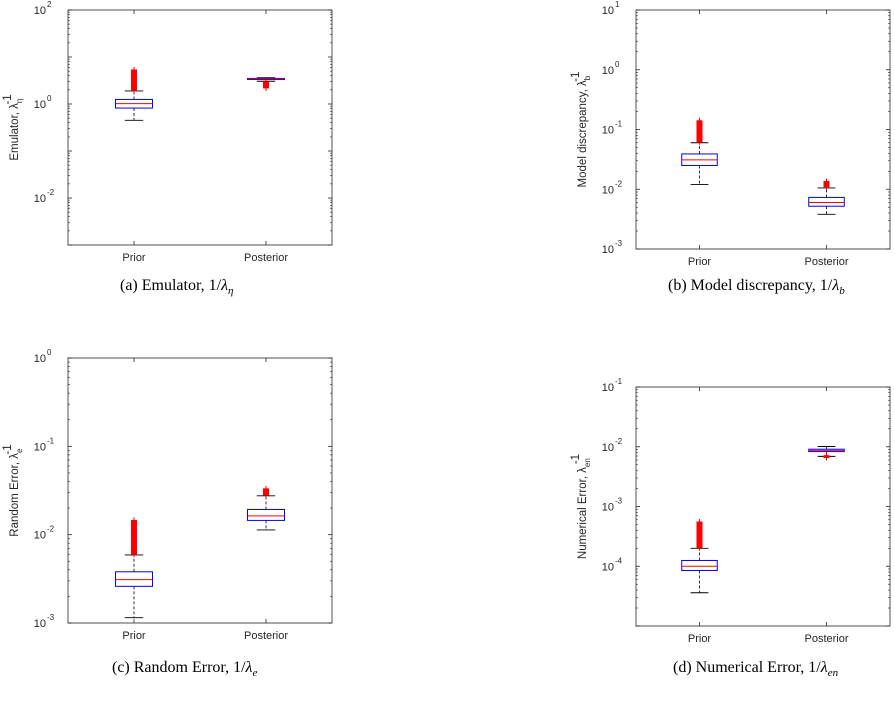 This screenshot has width=895, height=706. Describe the element at coordinates (177, 287) in the screenshot. I see `caption-a: (a) Emulator, 1/λη` at that location.